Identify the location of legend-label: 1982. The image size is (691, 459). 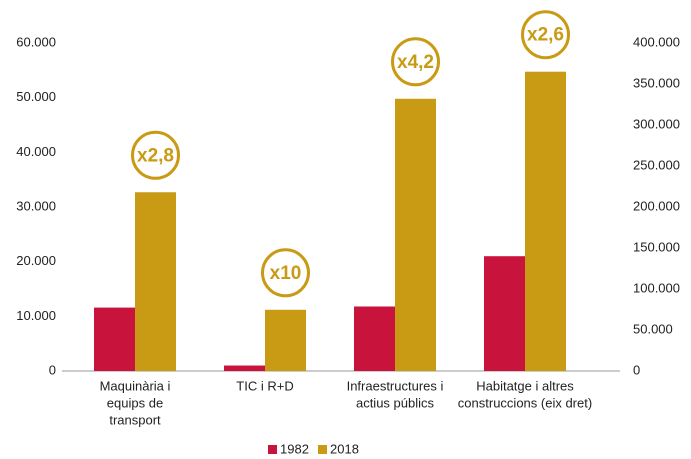
(294, 448).